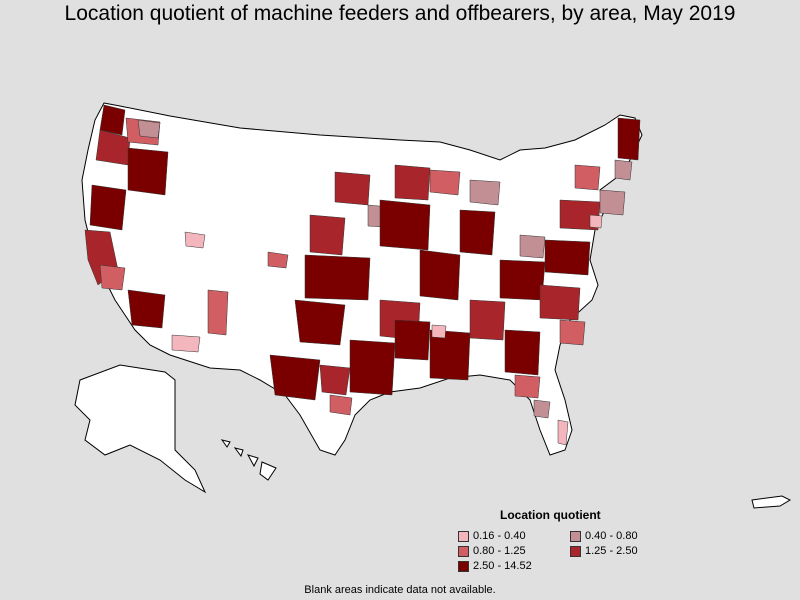 The width and height of the screenshot is (800, 600). What do you see at coordinates (400, 590) in the screenshot?
I see `footnote: Blank areas indicate data not available.` at bounding box center [400, 590].